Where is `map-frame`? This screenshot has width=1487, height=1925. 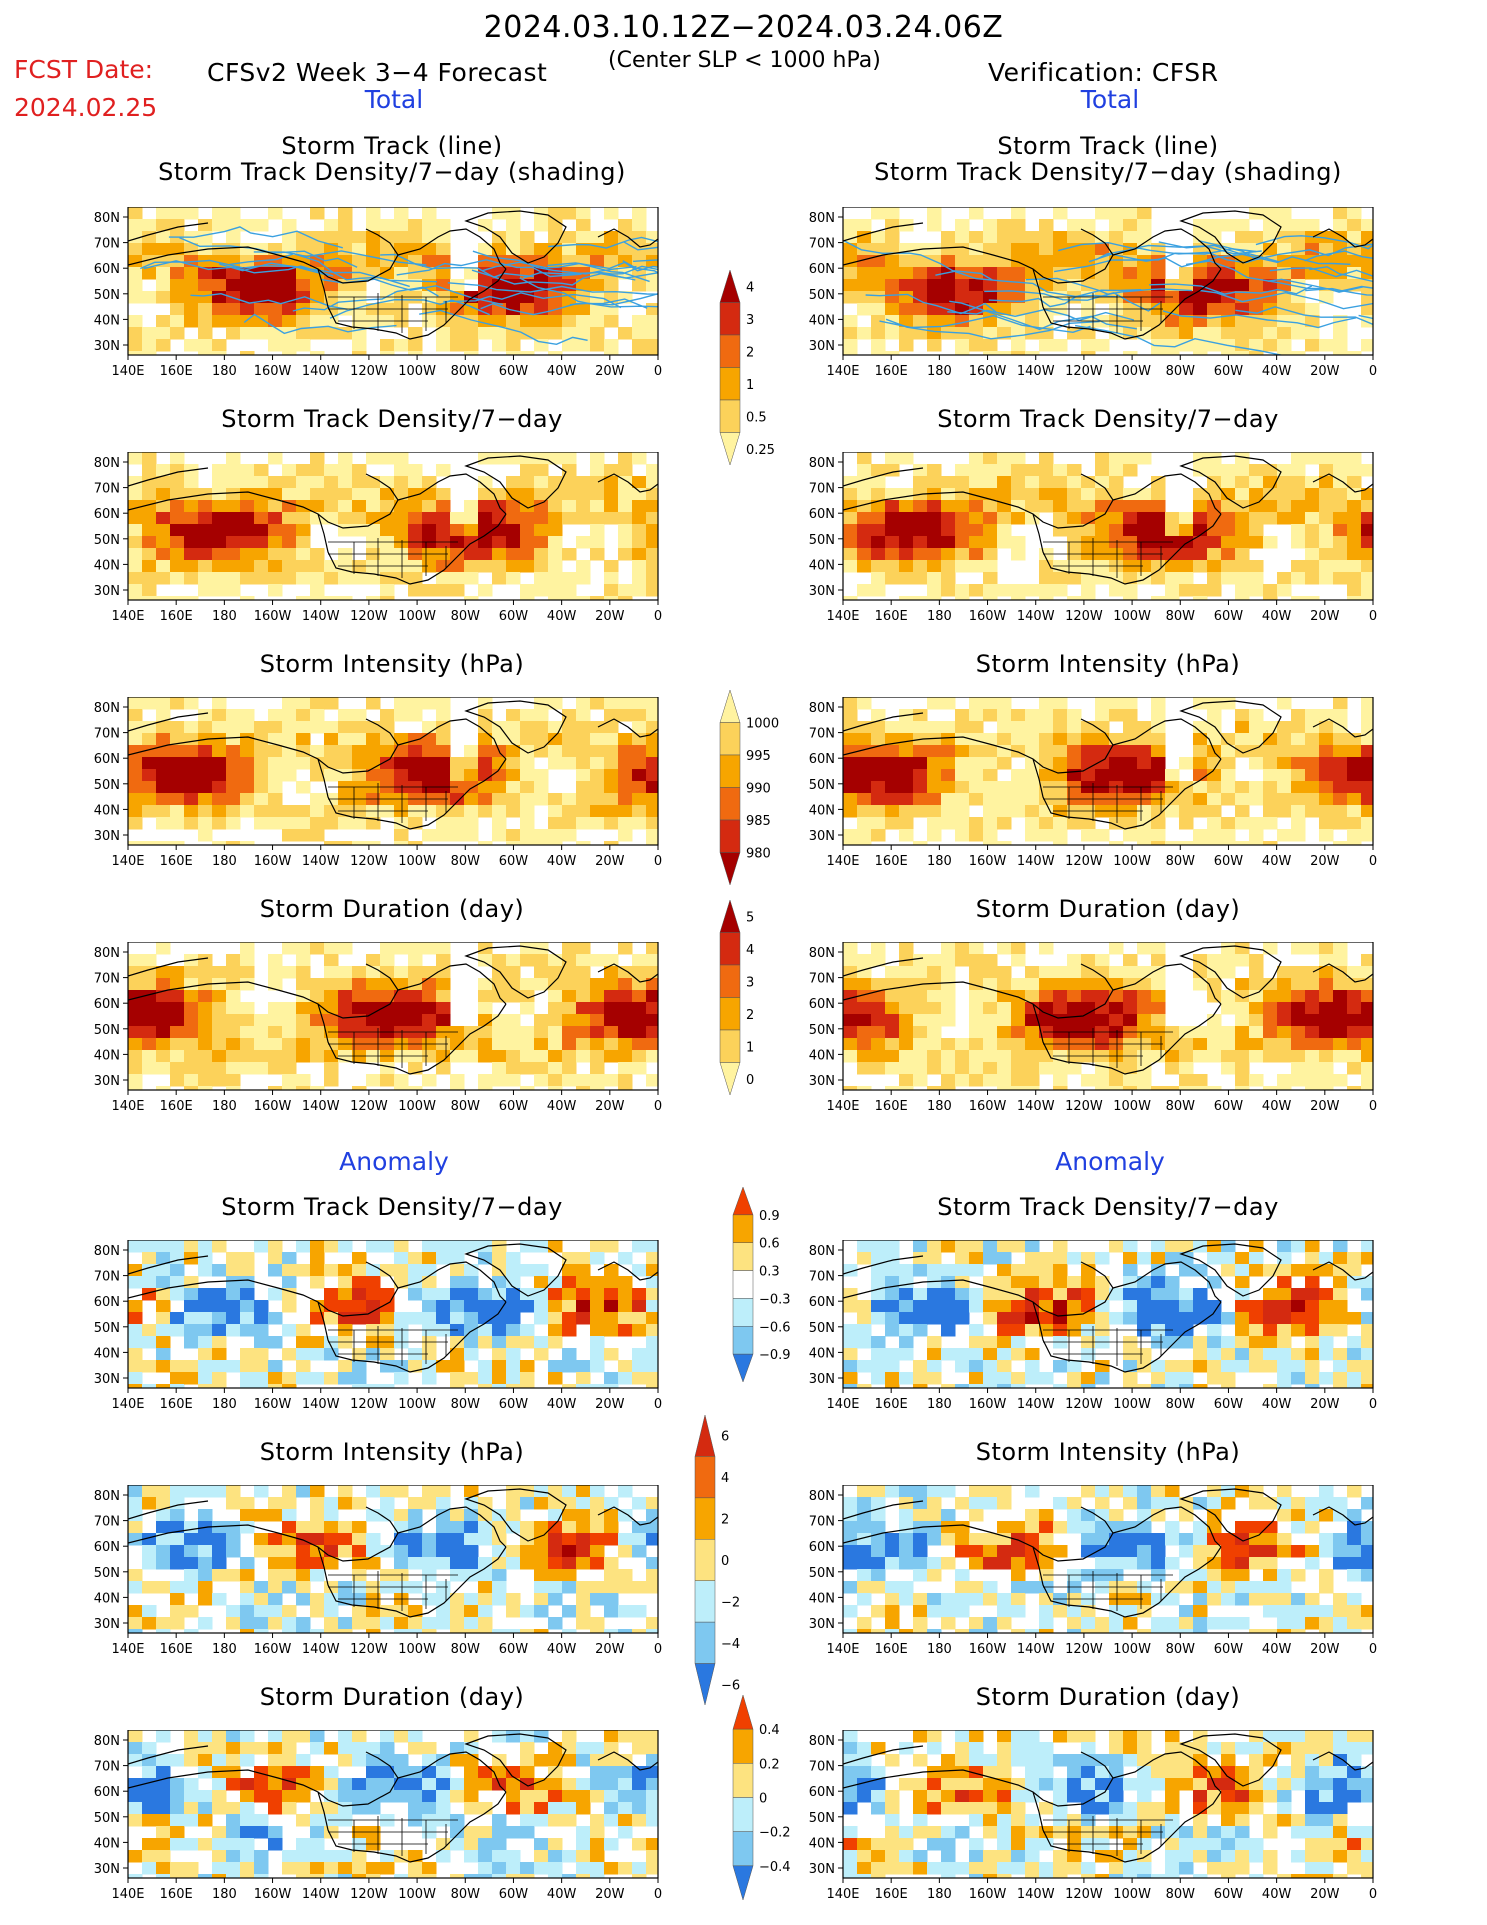
map-frame is located at coordinates (1108, 281).